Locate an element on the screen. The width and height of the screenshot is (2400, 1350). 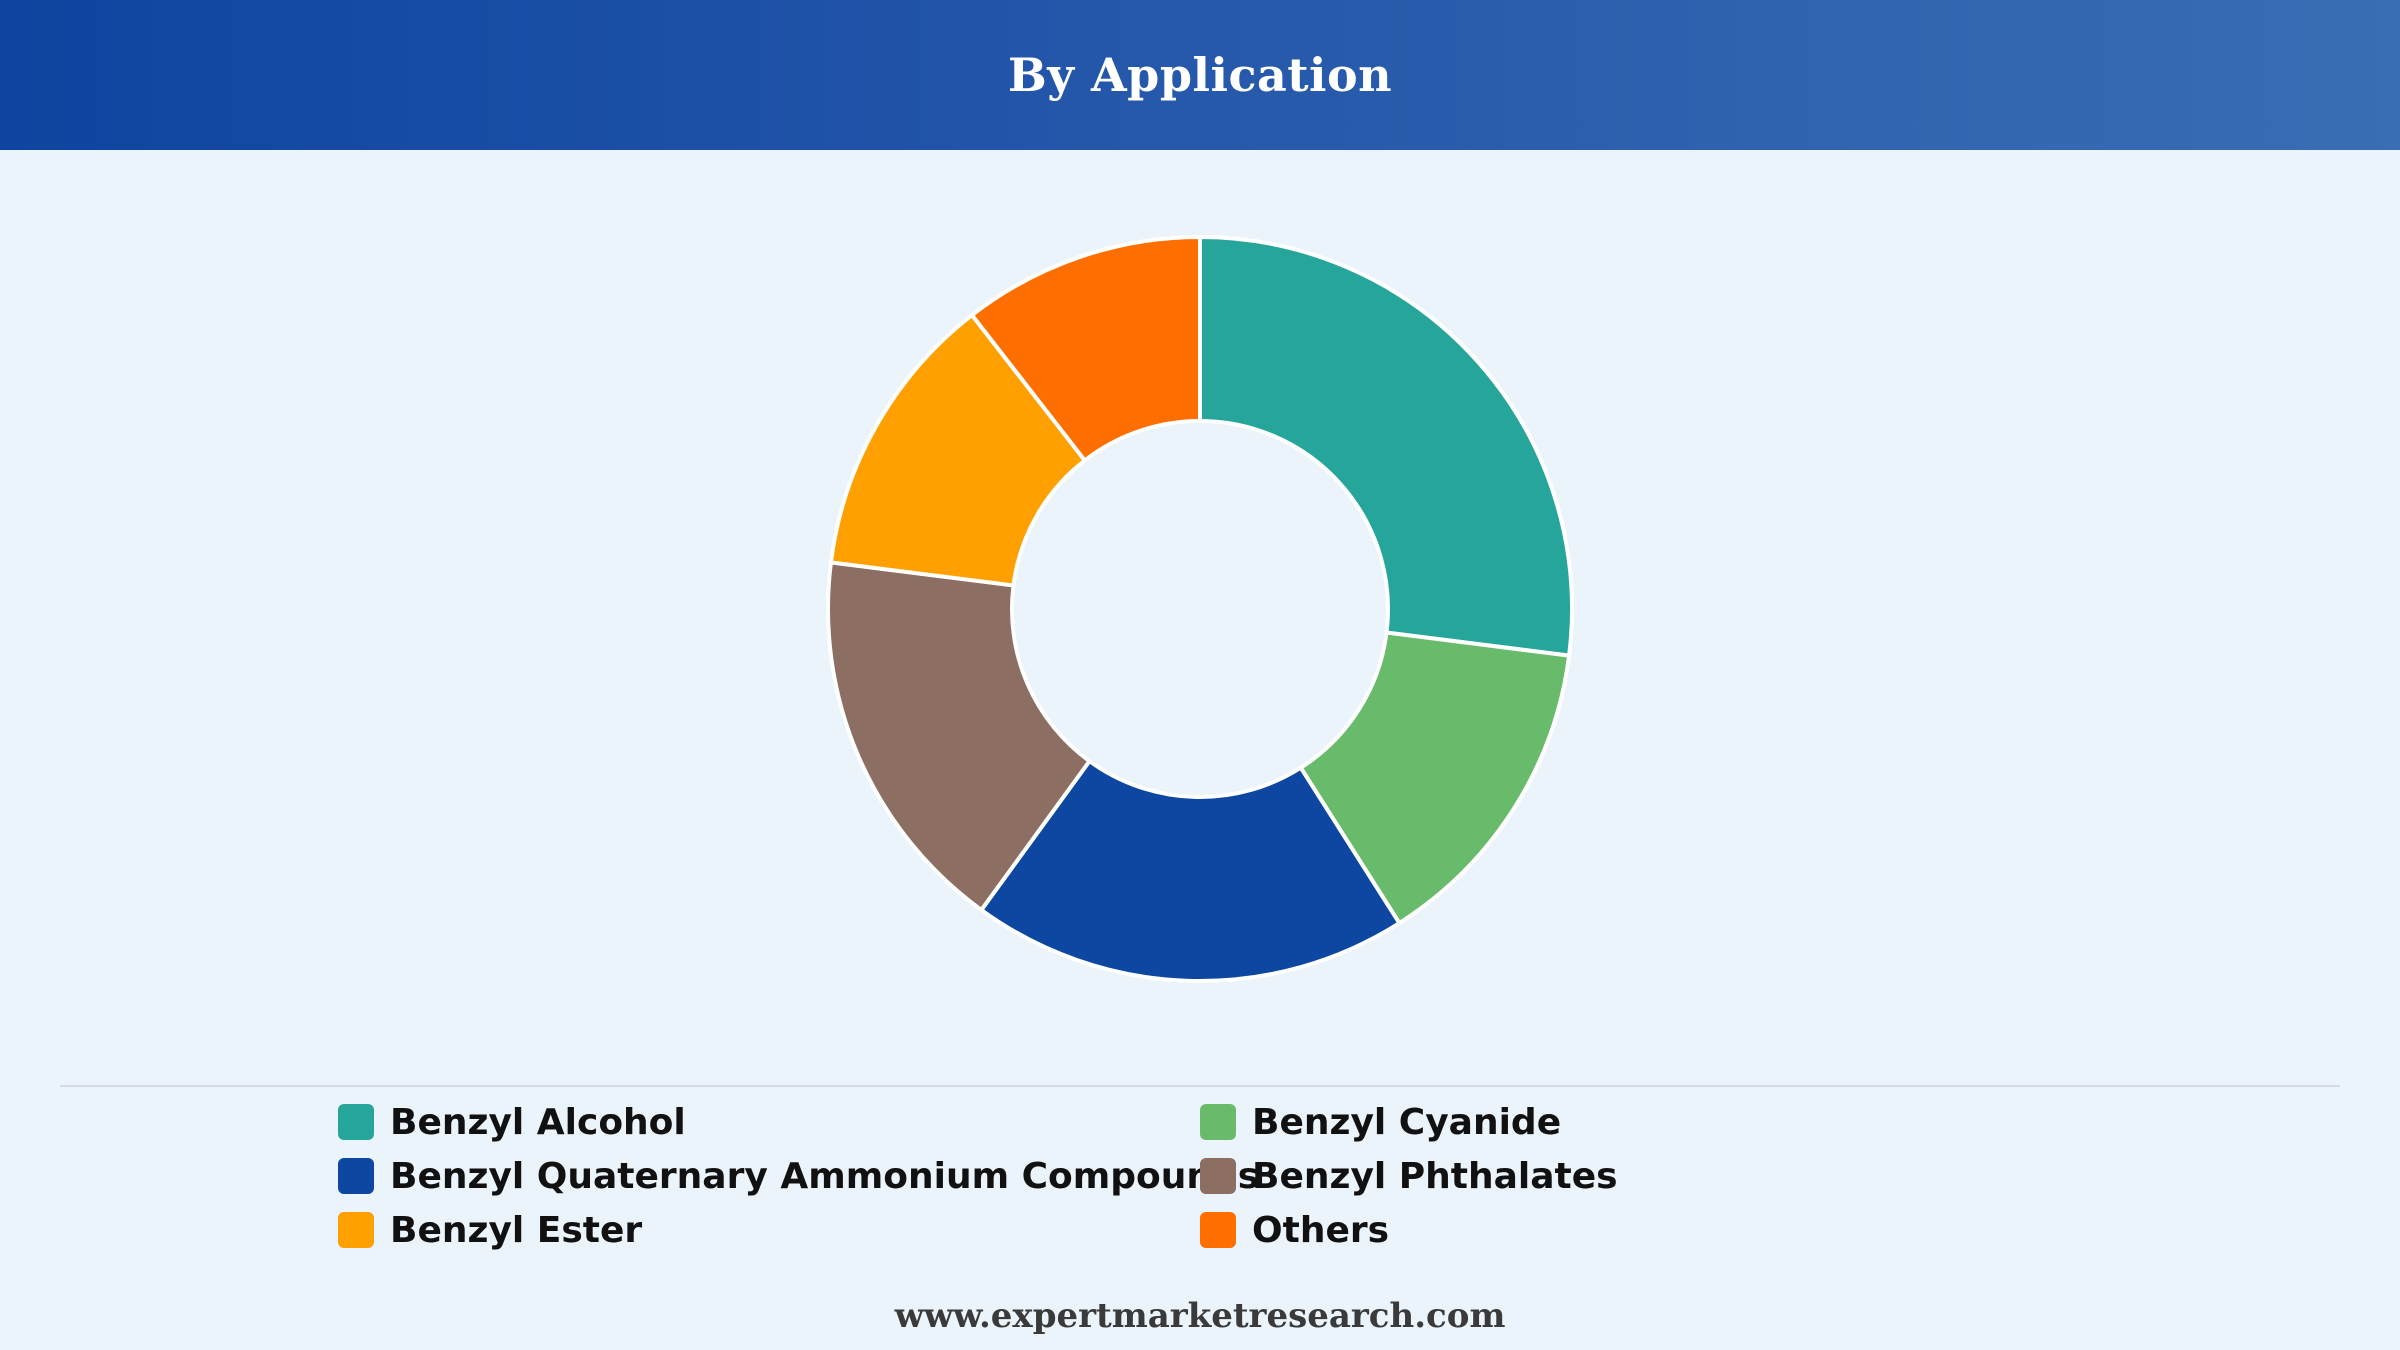
legend-label: Benzyl Ester is located at coordinates (516, 1230).